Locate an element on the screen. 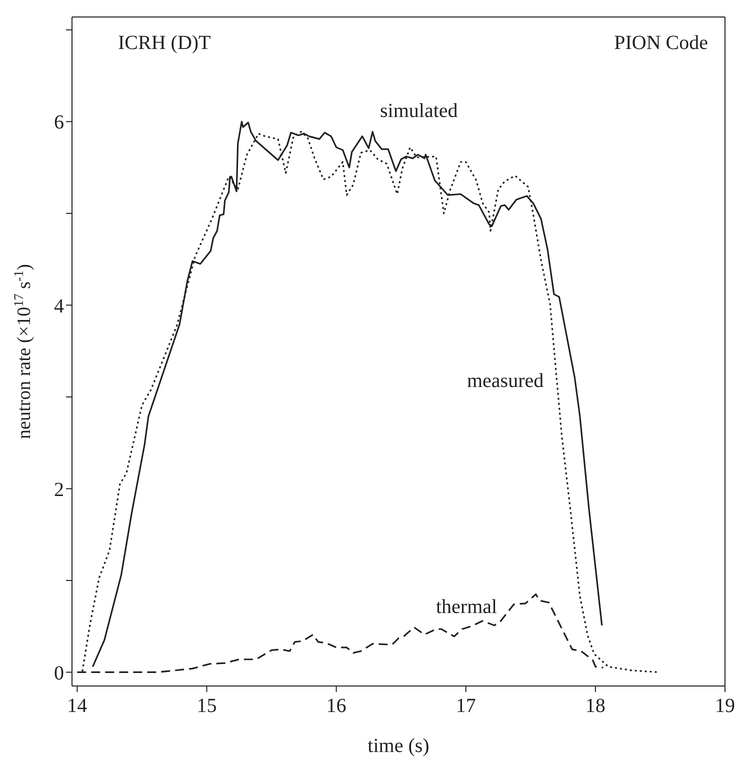  y-tick-label: 6 is located at coordinates (59, 123).